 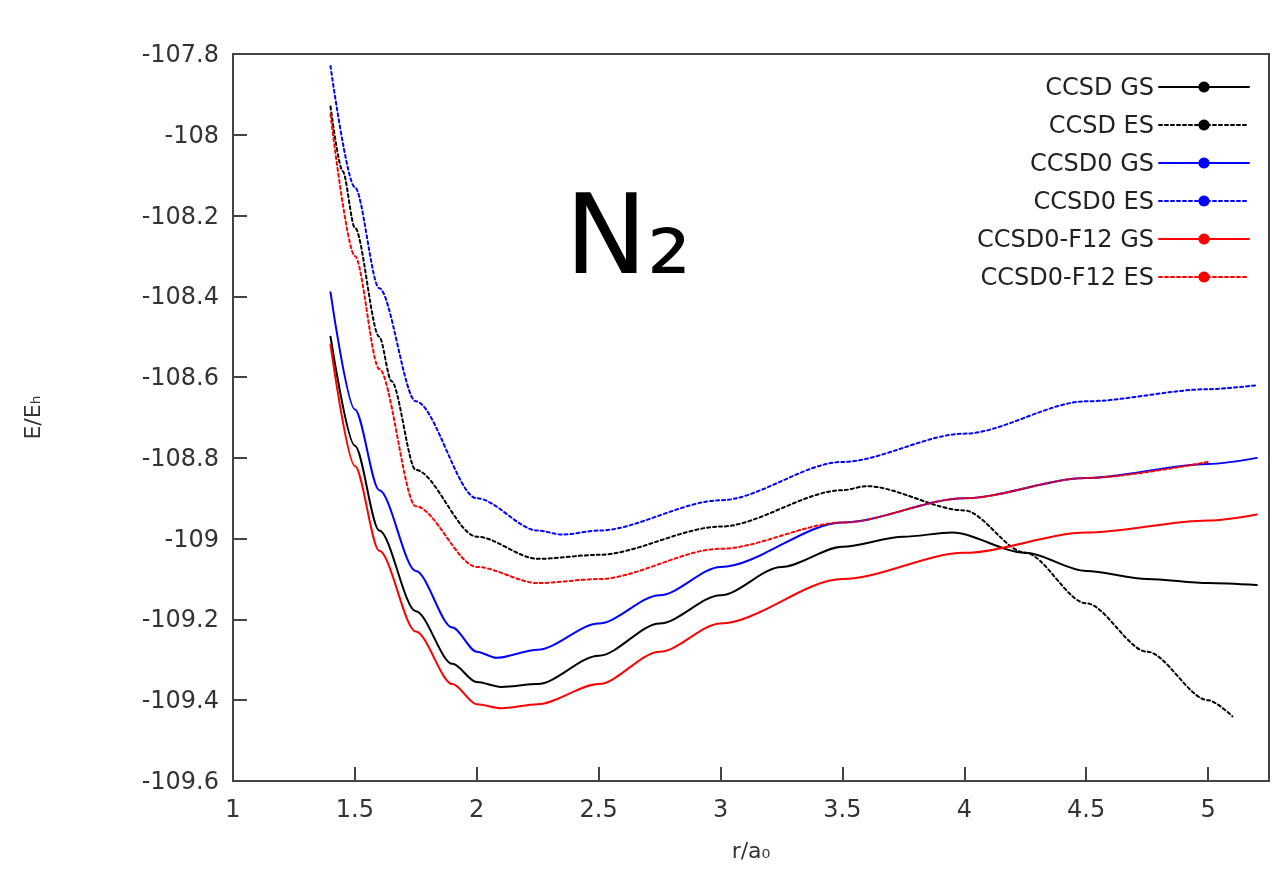 What do you see at coordinates (180, 457) in the screenshot?
I see `y-tick-label: -108.8` at bounding box center [180, 457].